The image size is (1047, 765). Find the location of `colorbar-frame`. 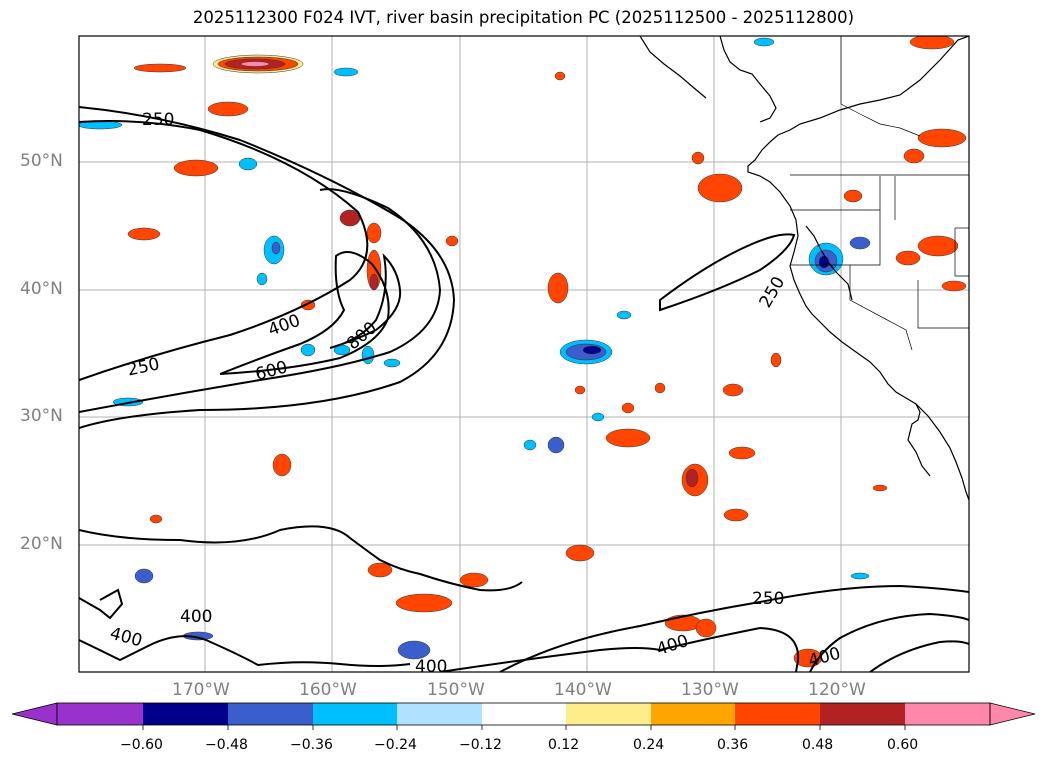

colorbar-frame is located at coordinates (523, 714).